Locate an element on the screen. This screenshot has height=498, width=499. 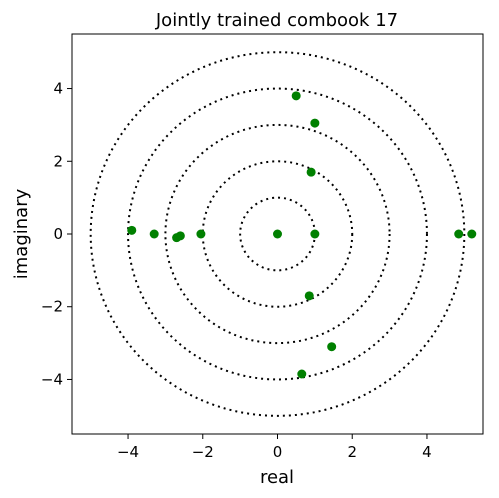
y-axis-ticks: −4 −2 0 2 4 is located at coordinates (56, 234).